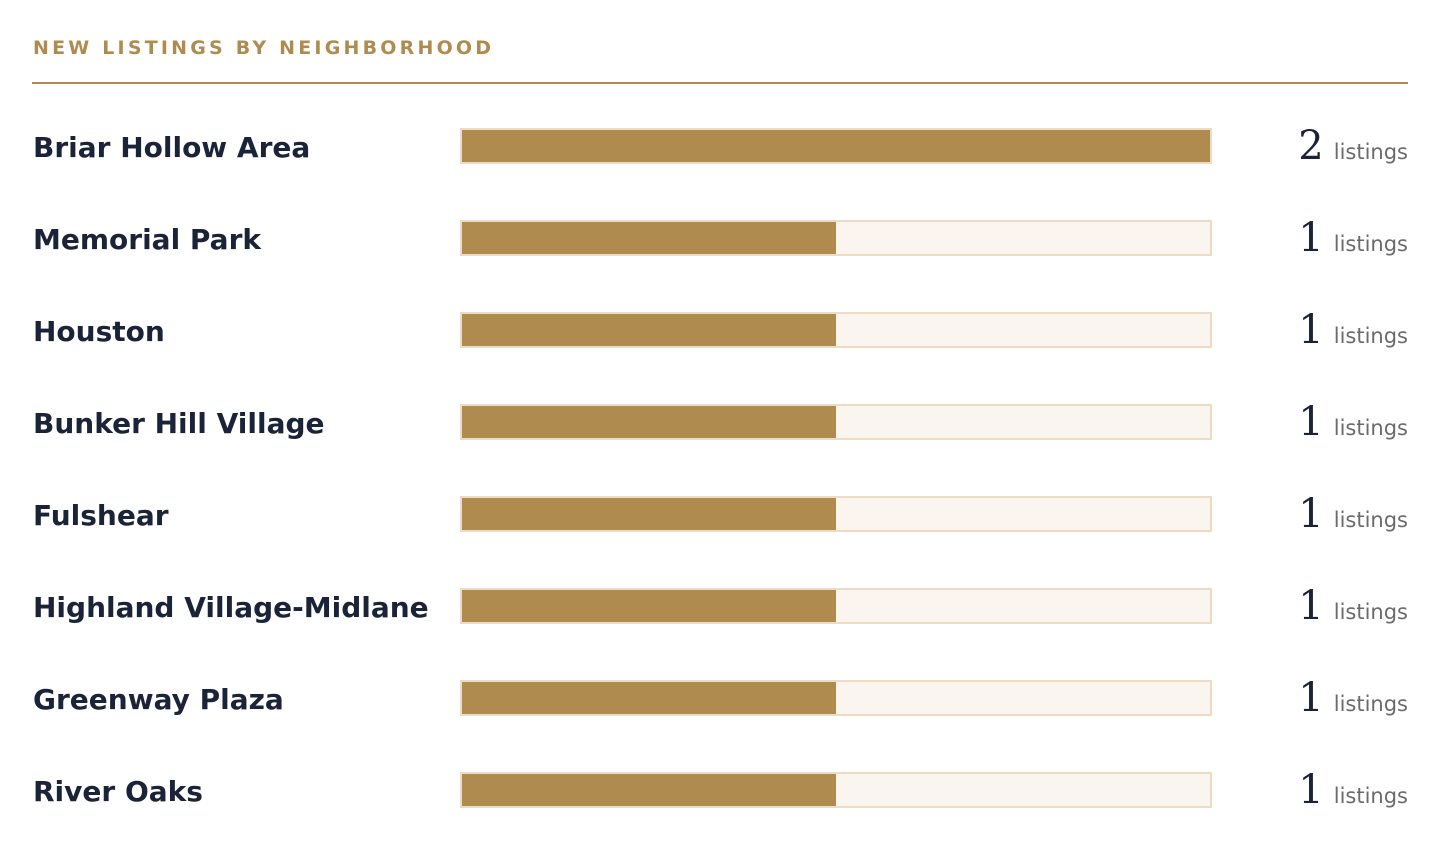 The width and height of the screenshot is (1440, 868). I want to click on bar-row: Greenway Plaza 1 listings, so click(720, 708).